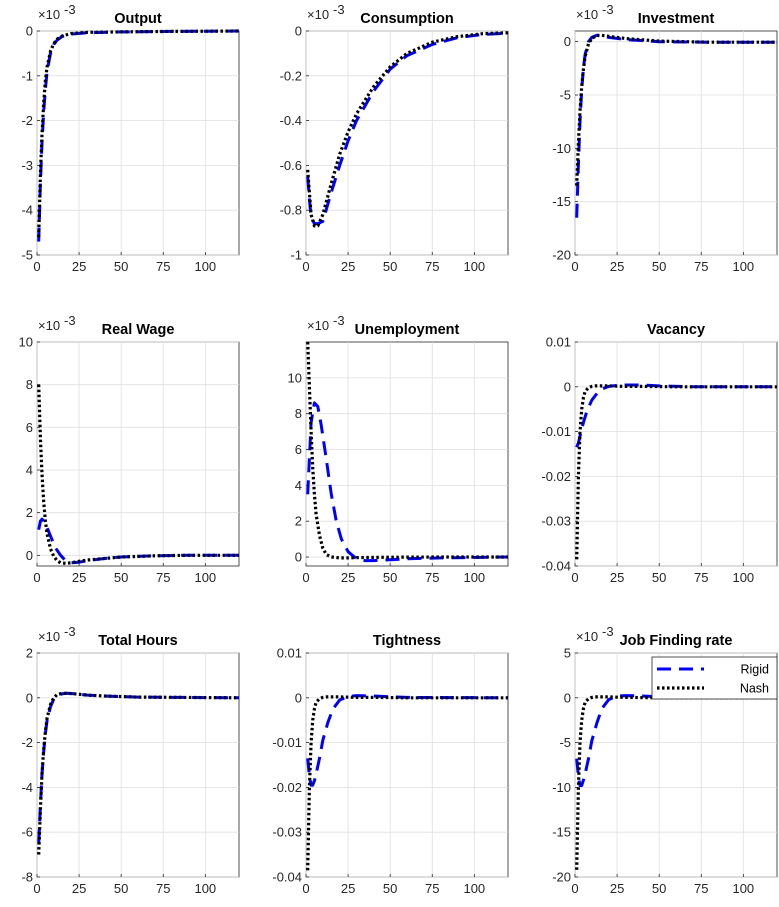  I want to click on y-tick-label: 4, so click(29, 470).